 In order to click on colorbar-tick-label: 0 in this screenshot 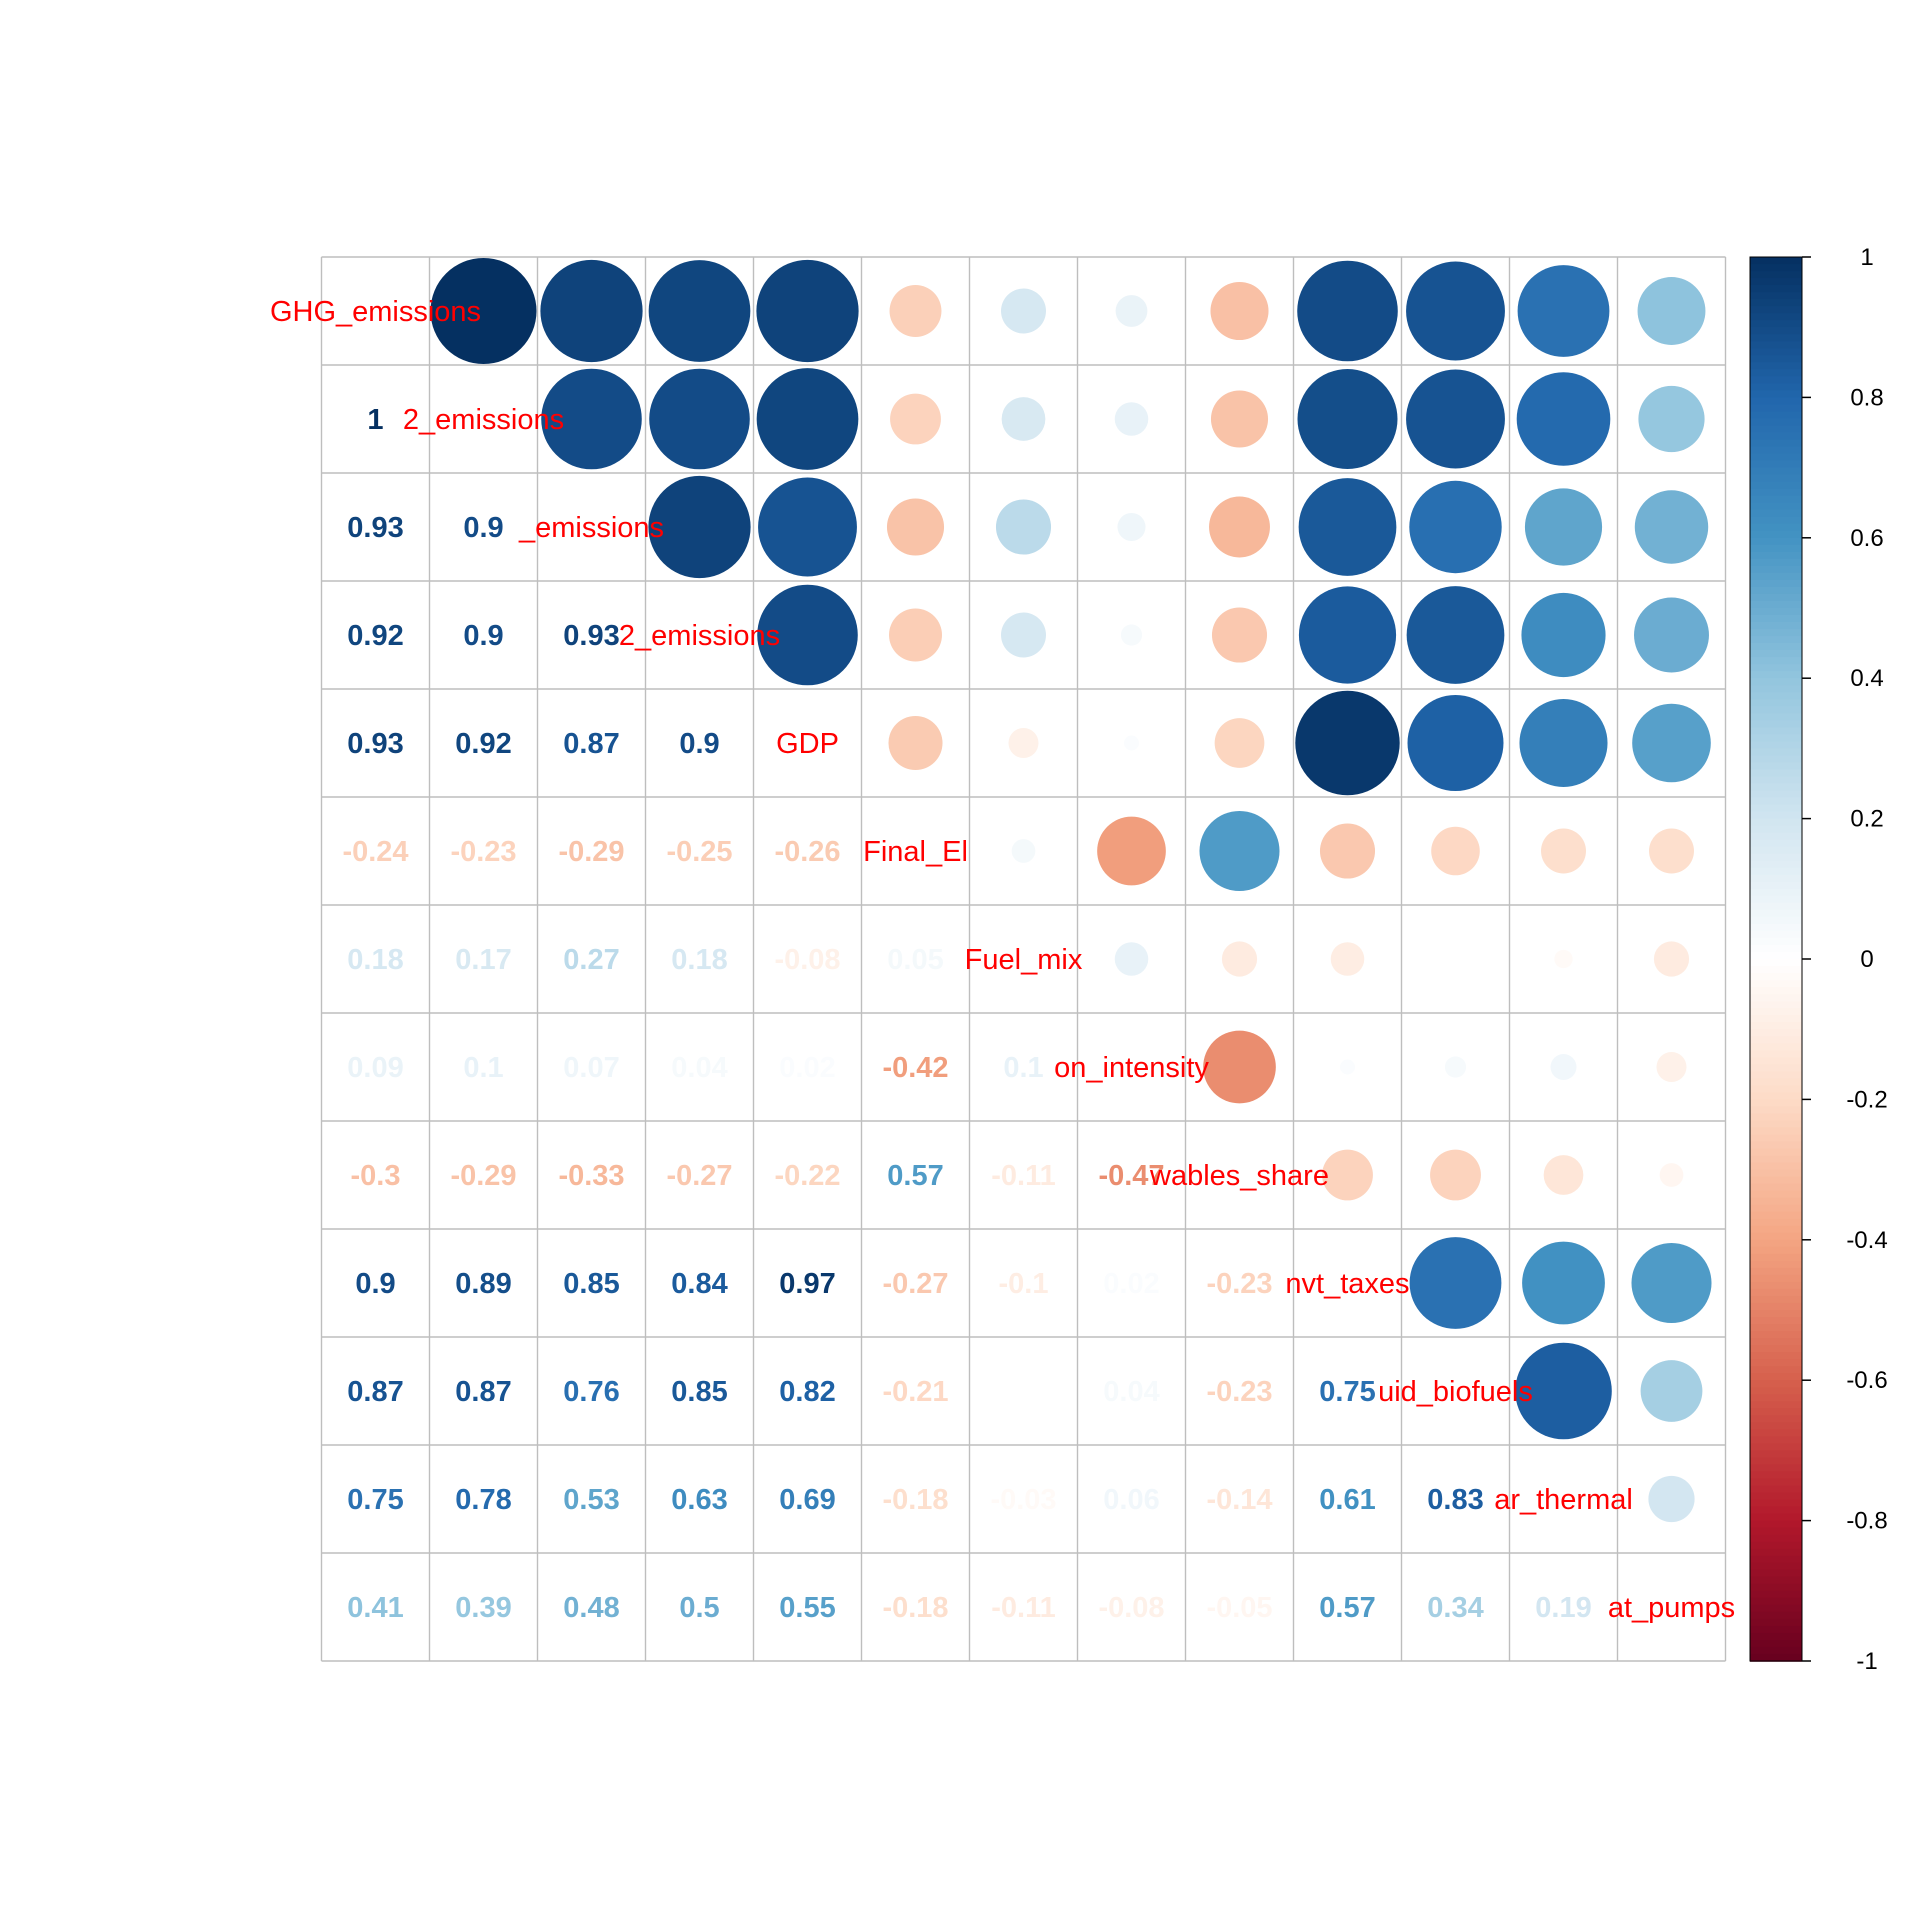, I will do `click(1866, 959)`.